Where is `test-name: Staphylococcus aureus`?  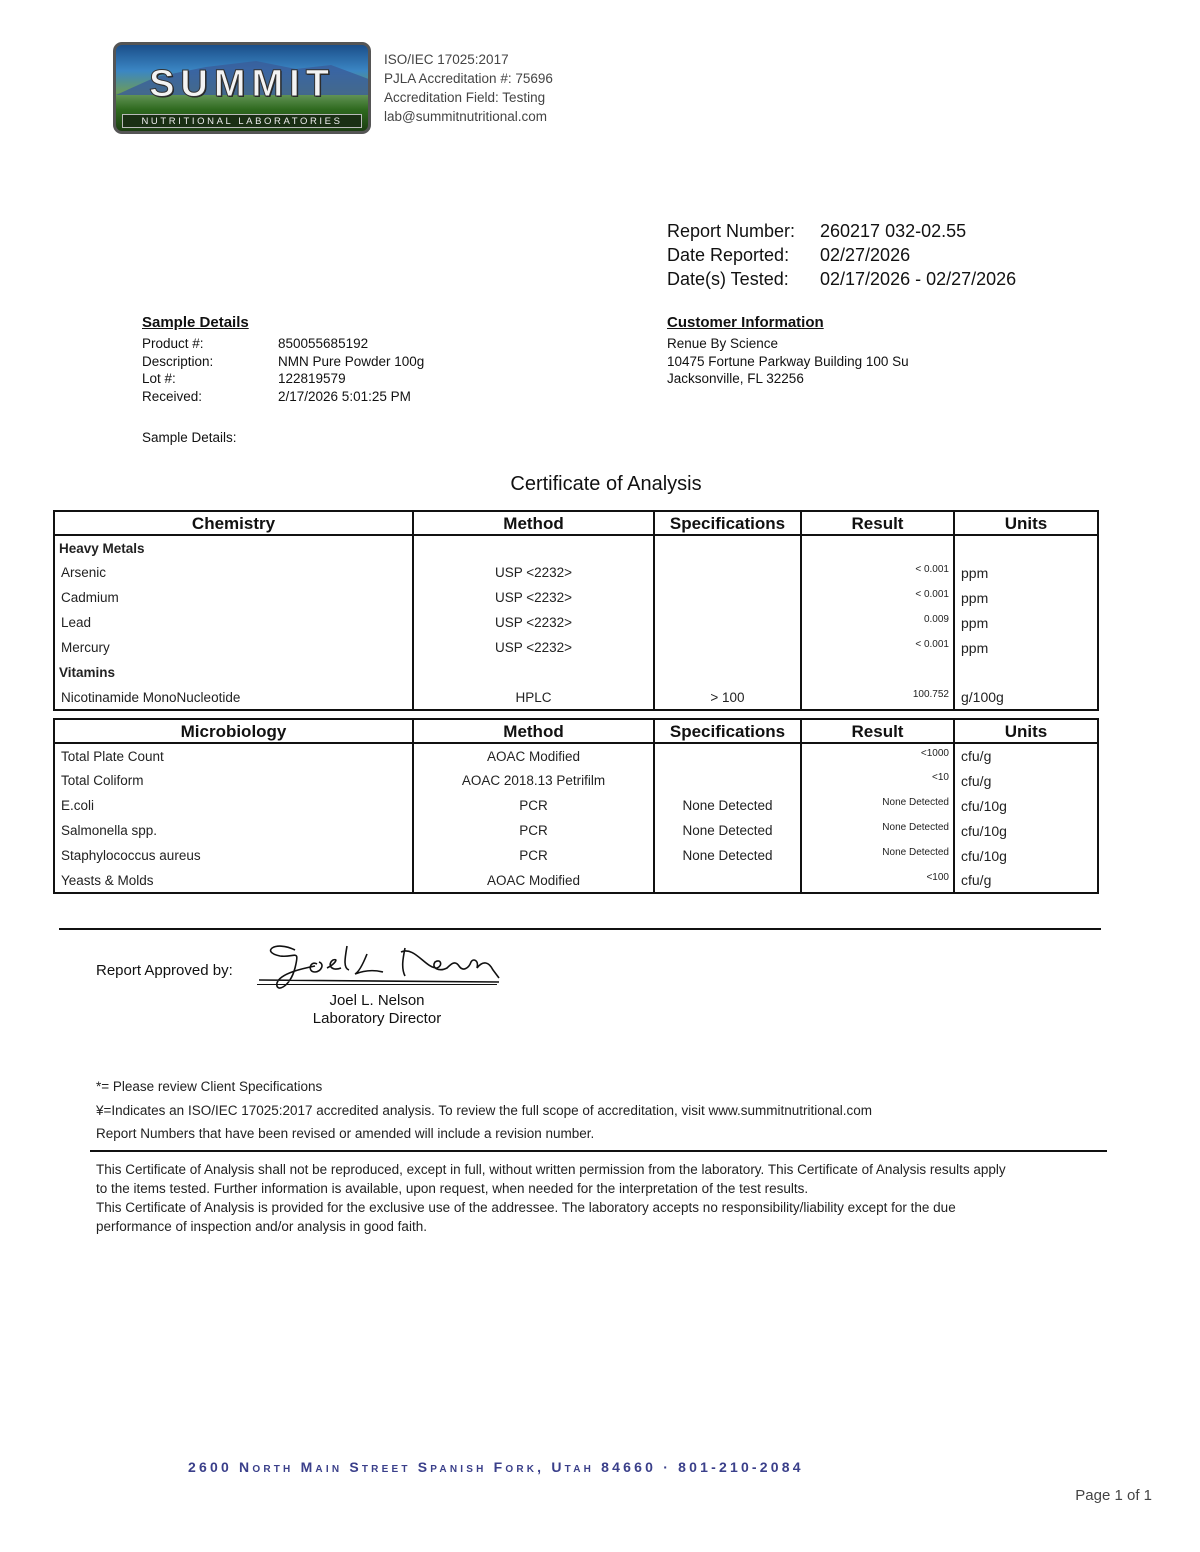
test-name: Staphylococcus aureus is located at coordinates (233, 855).